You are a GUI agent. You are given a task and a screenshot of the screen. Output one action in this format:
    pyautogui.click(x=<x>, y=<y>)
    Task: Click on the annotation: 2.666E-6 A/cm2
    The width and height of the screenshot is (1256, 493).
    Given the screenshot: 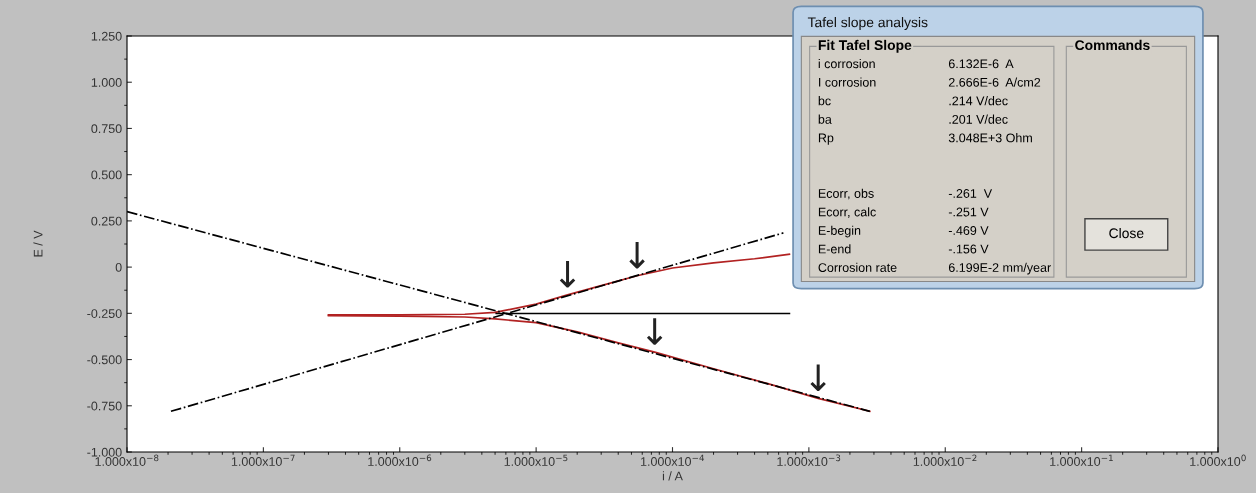 What is the action you would take?
    pyautogui.click(x=994, y=82)
    